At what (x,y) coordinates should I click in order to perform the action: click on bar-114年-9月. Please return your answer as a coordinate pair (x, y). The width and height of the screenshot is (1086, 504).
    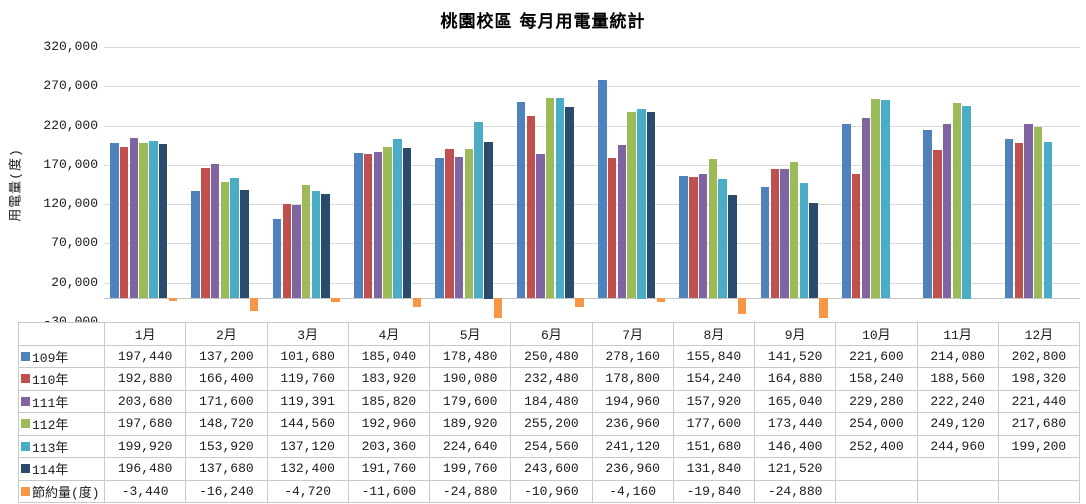
    Looking at the image, I should click on (813, 250).